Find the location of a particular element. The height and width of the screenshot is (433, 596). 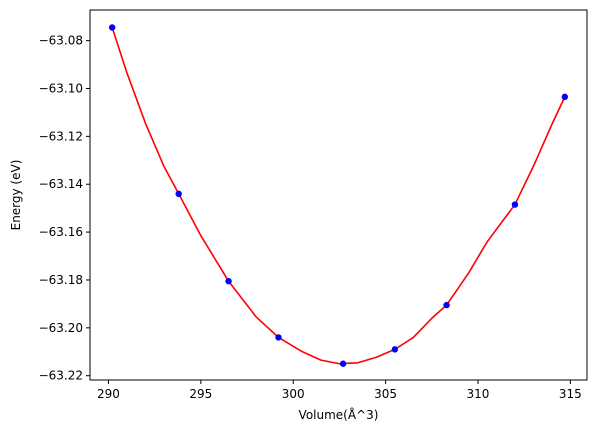

x-axis-ticks: 290 295 300 305 310 315 is located at coordinates (339, 390).